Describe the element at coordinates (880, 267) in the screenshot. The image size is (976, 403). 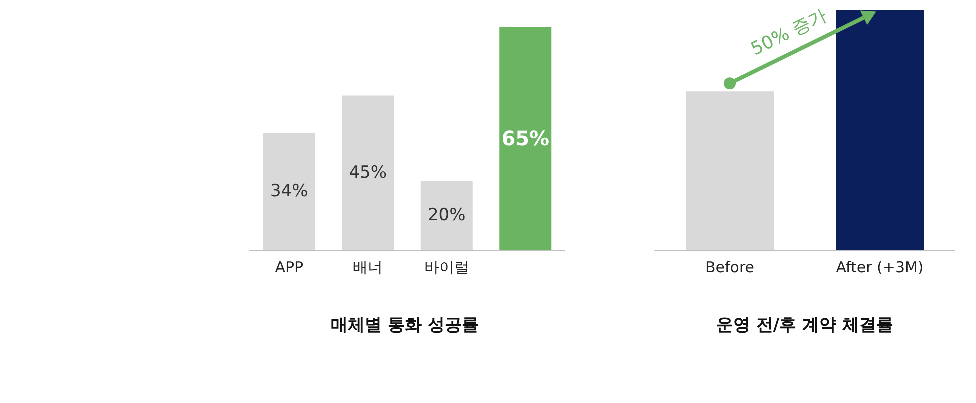
I see `x-tick-label: After (+3M)` at that location.